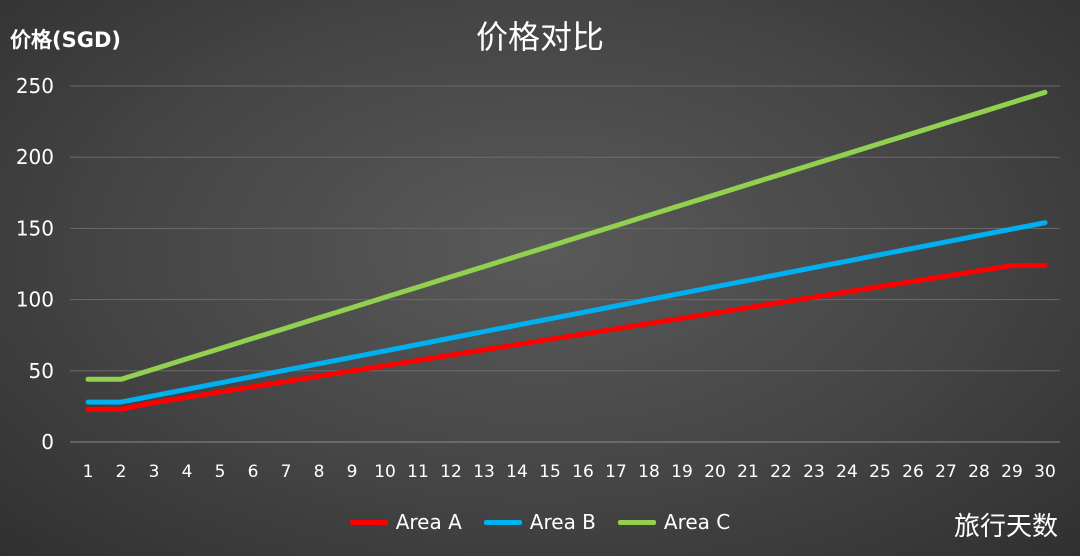 This screenshot has height=556, width=1080. I want to click on x-tick-label: 8, so click(319, 472).